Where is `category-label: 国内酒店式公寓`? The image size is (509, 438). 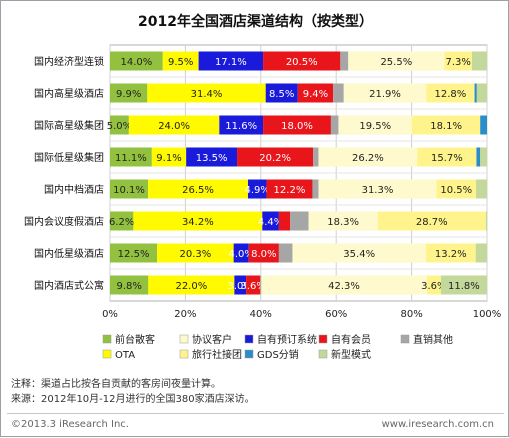 category-label: 国内酒店式公寓 is located at coordinates (69, 285).